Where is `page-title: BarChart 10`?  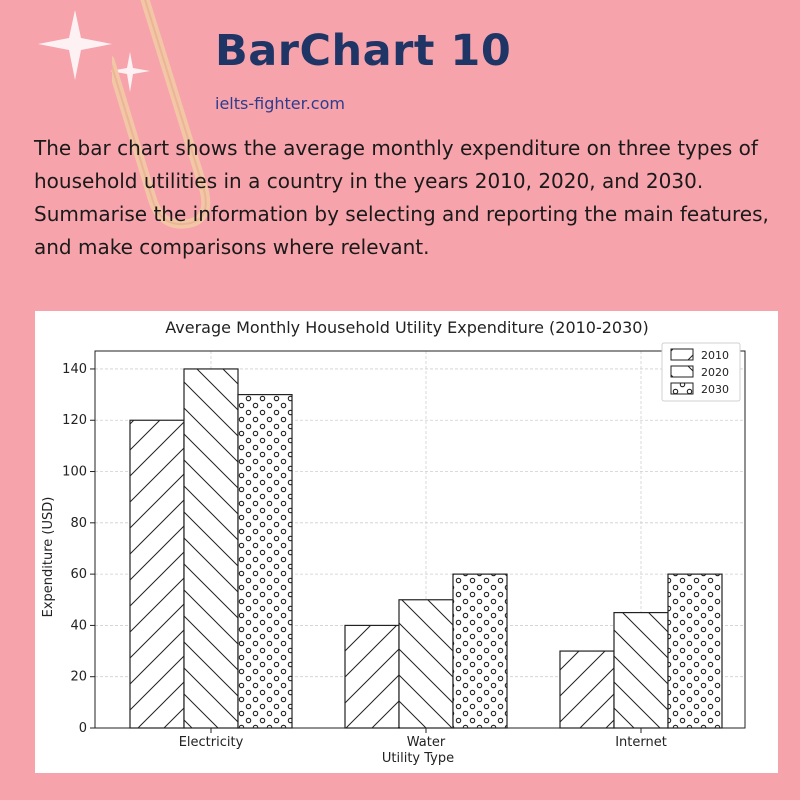
page-title: BarChart 10 is located at coordinates (363, 51).